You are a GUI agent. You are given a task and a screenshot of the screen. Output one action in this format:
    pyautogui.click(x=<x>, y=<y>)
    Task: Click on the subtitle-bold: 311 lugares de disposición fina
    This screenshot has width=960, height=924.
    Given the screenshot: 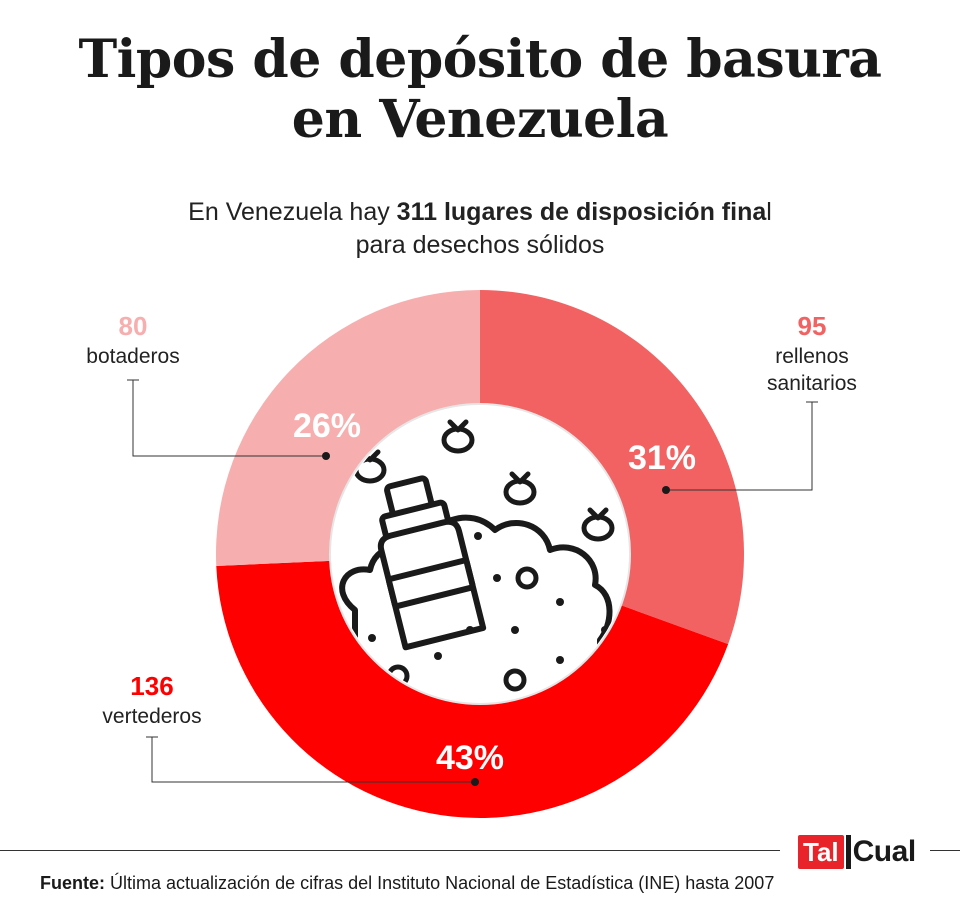 What is the action you would take?
    pyautogui.click(x=581, y=212)
    